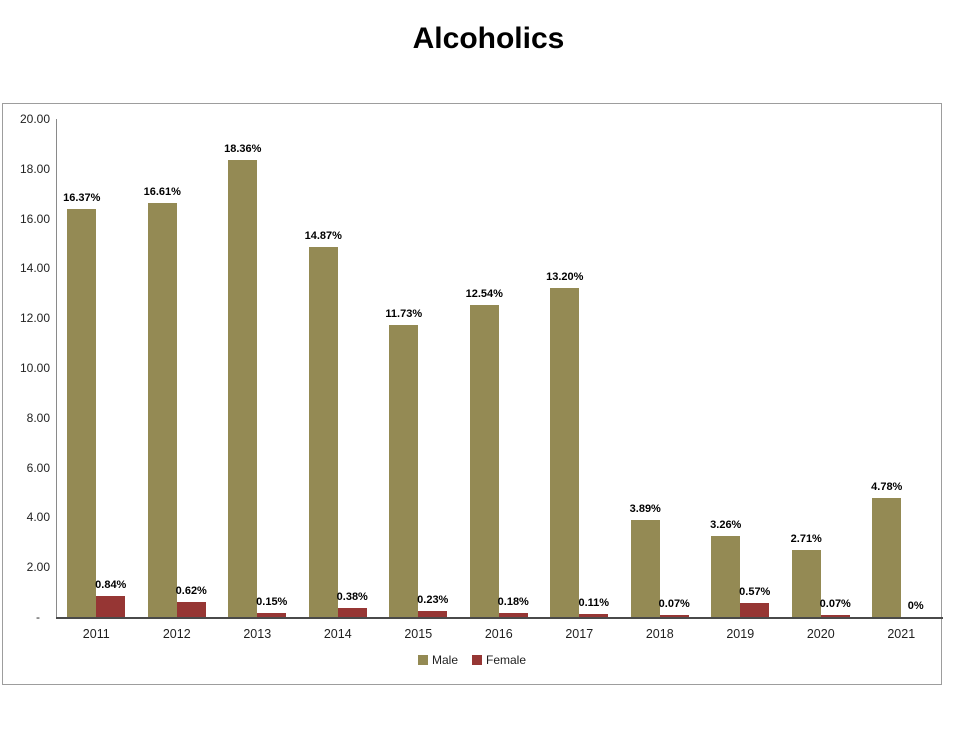 The height and width of the screenshot is (751, 977). Describe the element at coordinates (594, 603) in the screenshot. I see `bar-label-female-2017: 0.11%` at that location.